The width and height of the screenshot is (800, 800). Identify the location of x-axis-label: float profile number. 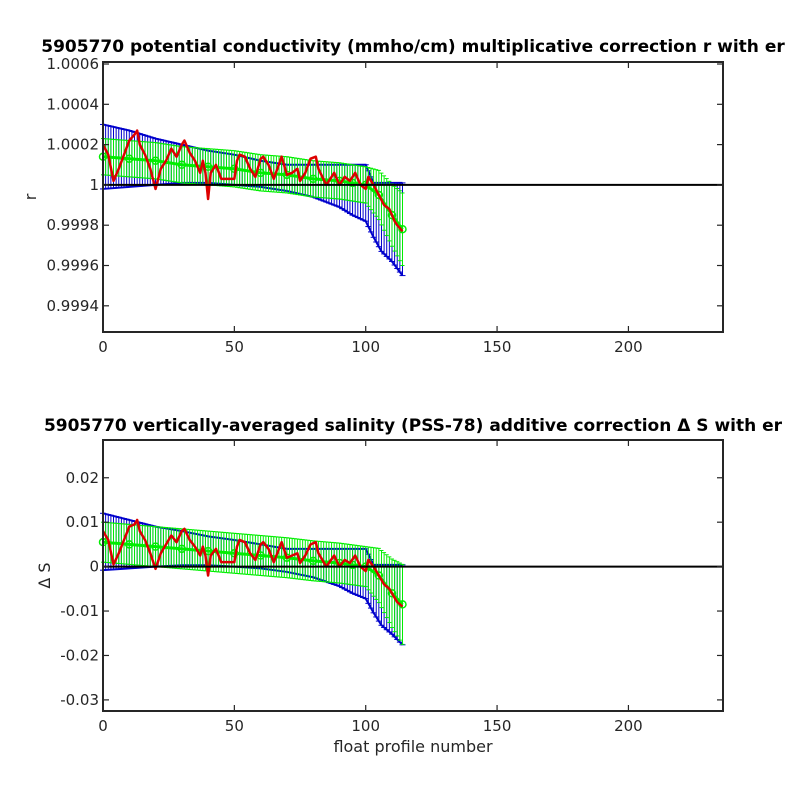
(413, 746).